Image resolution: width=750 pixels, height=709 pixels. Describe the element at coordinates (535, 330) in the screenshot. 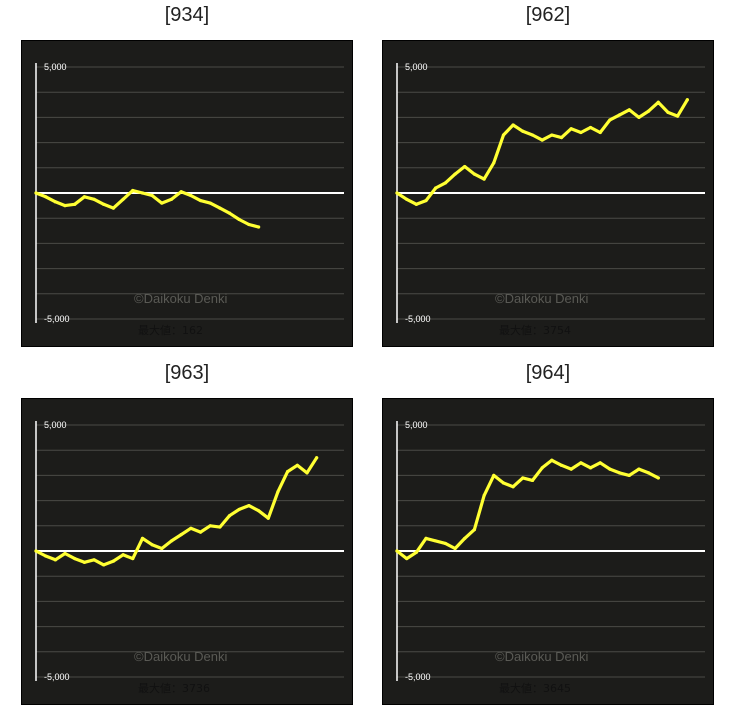

I see `max-value-label: 最大値：3754` at that location.